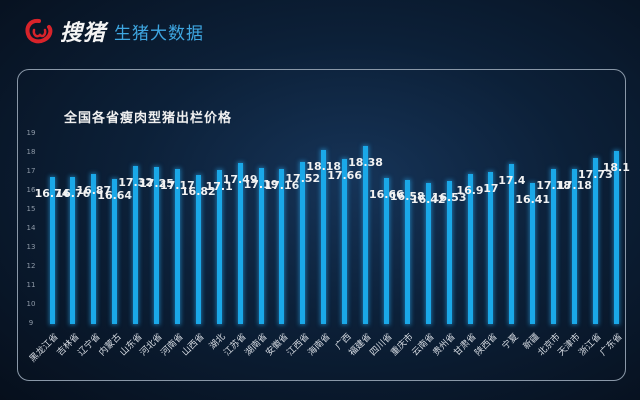 This screenshot has width=640, height=400. I want to click on data-label: 17.25, so click(156, 184).